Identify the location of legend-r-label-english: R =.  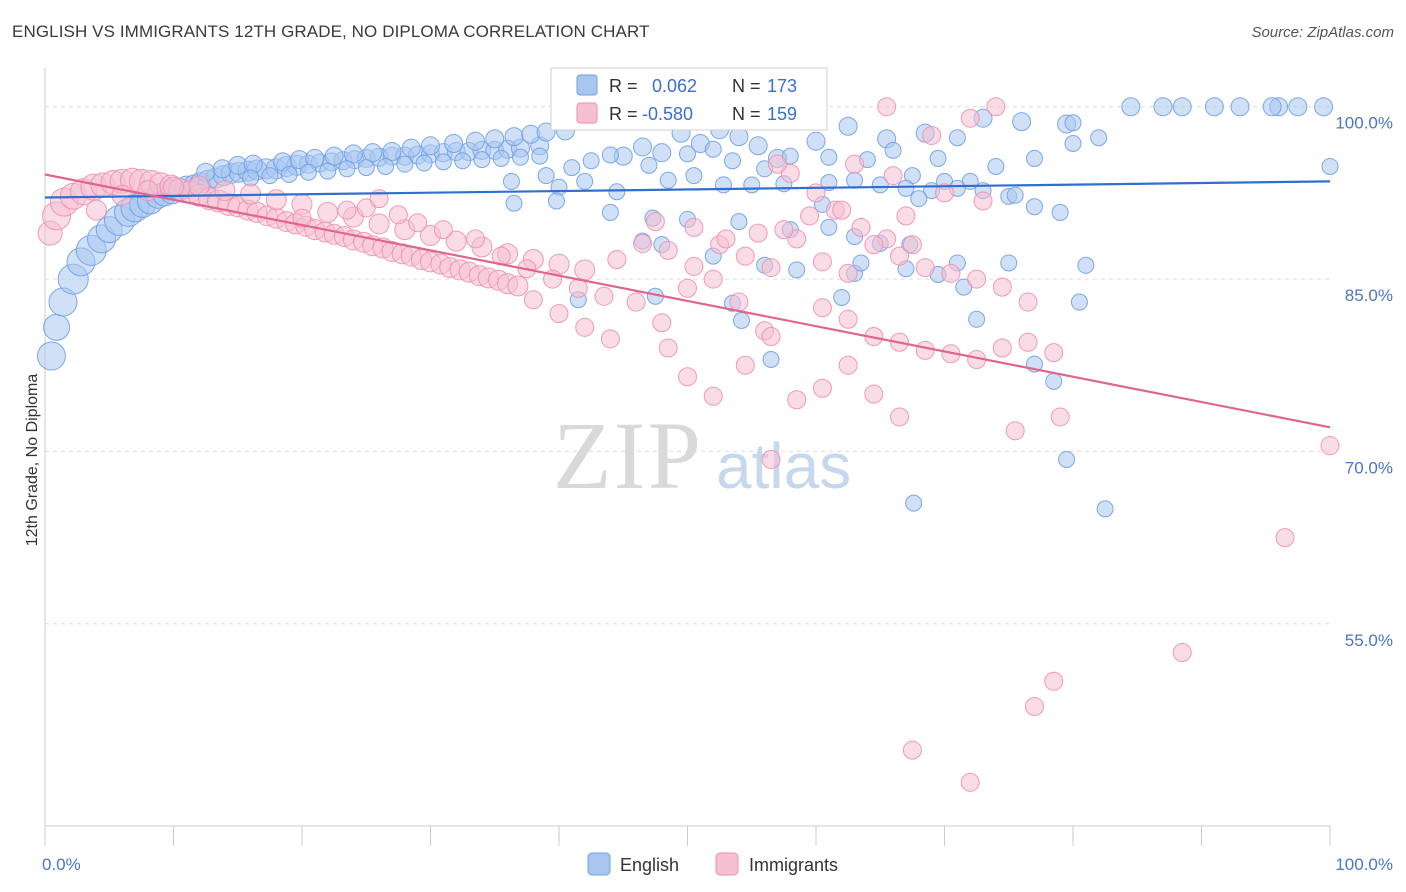
(623, 86).